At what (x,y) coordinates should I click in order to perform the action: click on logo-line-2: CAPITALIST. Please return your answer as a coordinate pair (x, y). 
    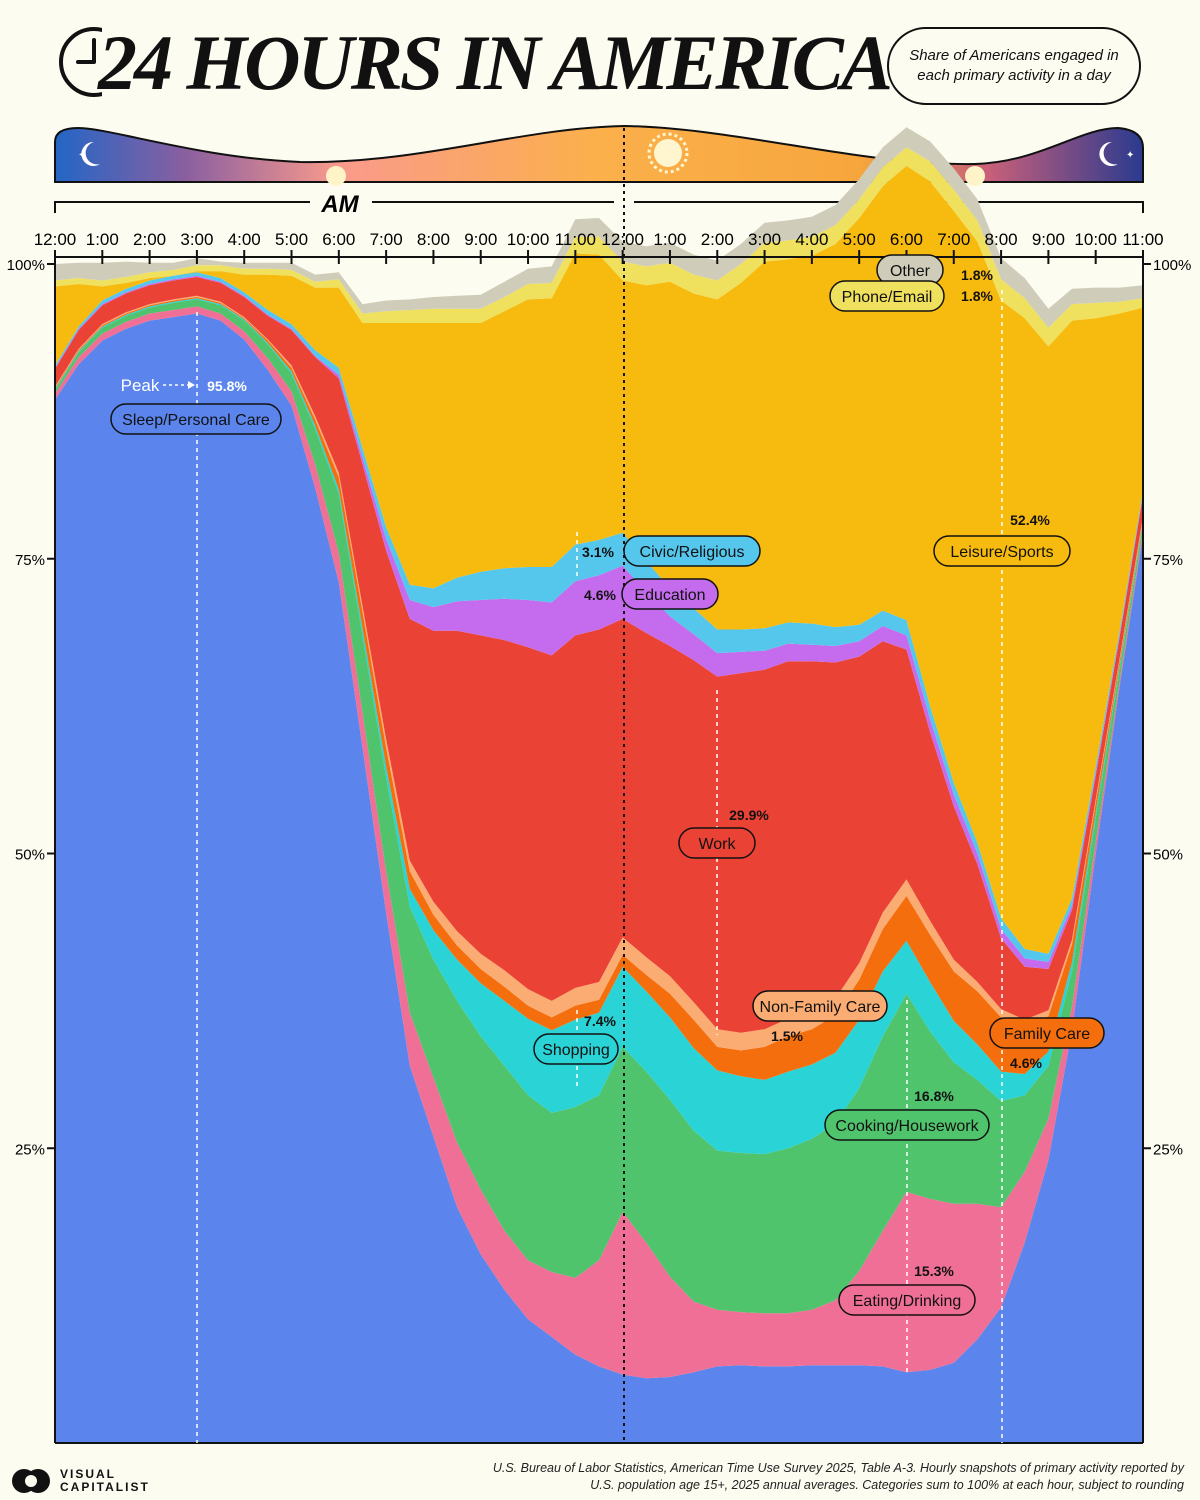
    Looking at the image, I should click on (105, 1487).